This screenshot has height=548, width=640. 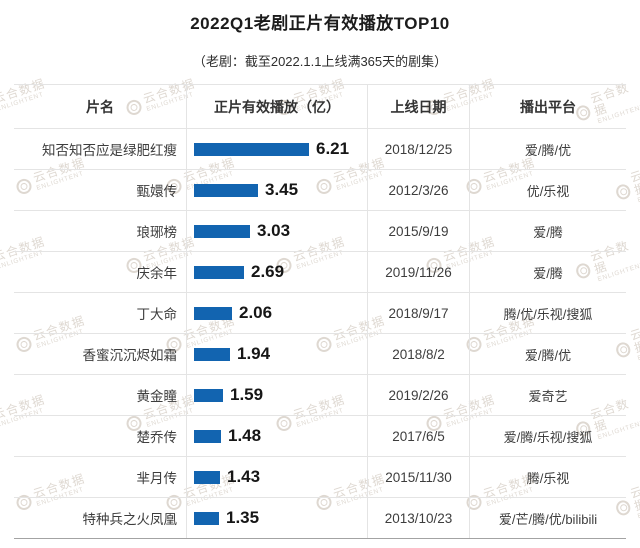 I want to click on table-row: 黄金瞳 1.59 2019/2/26 爱奇艺, so click(x=320, y=395).